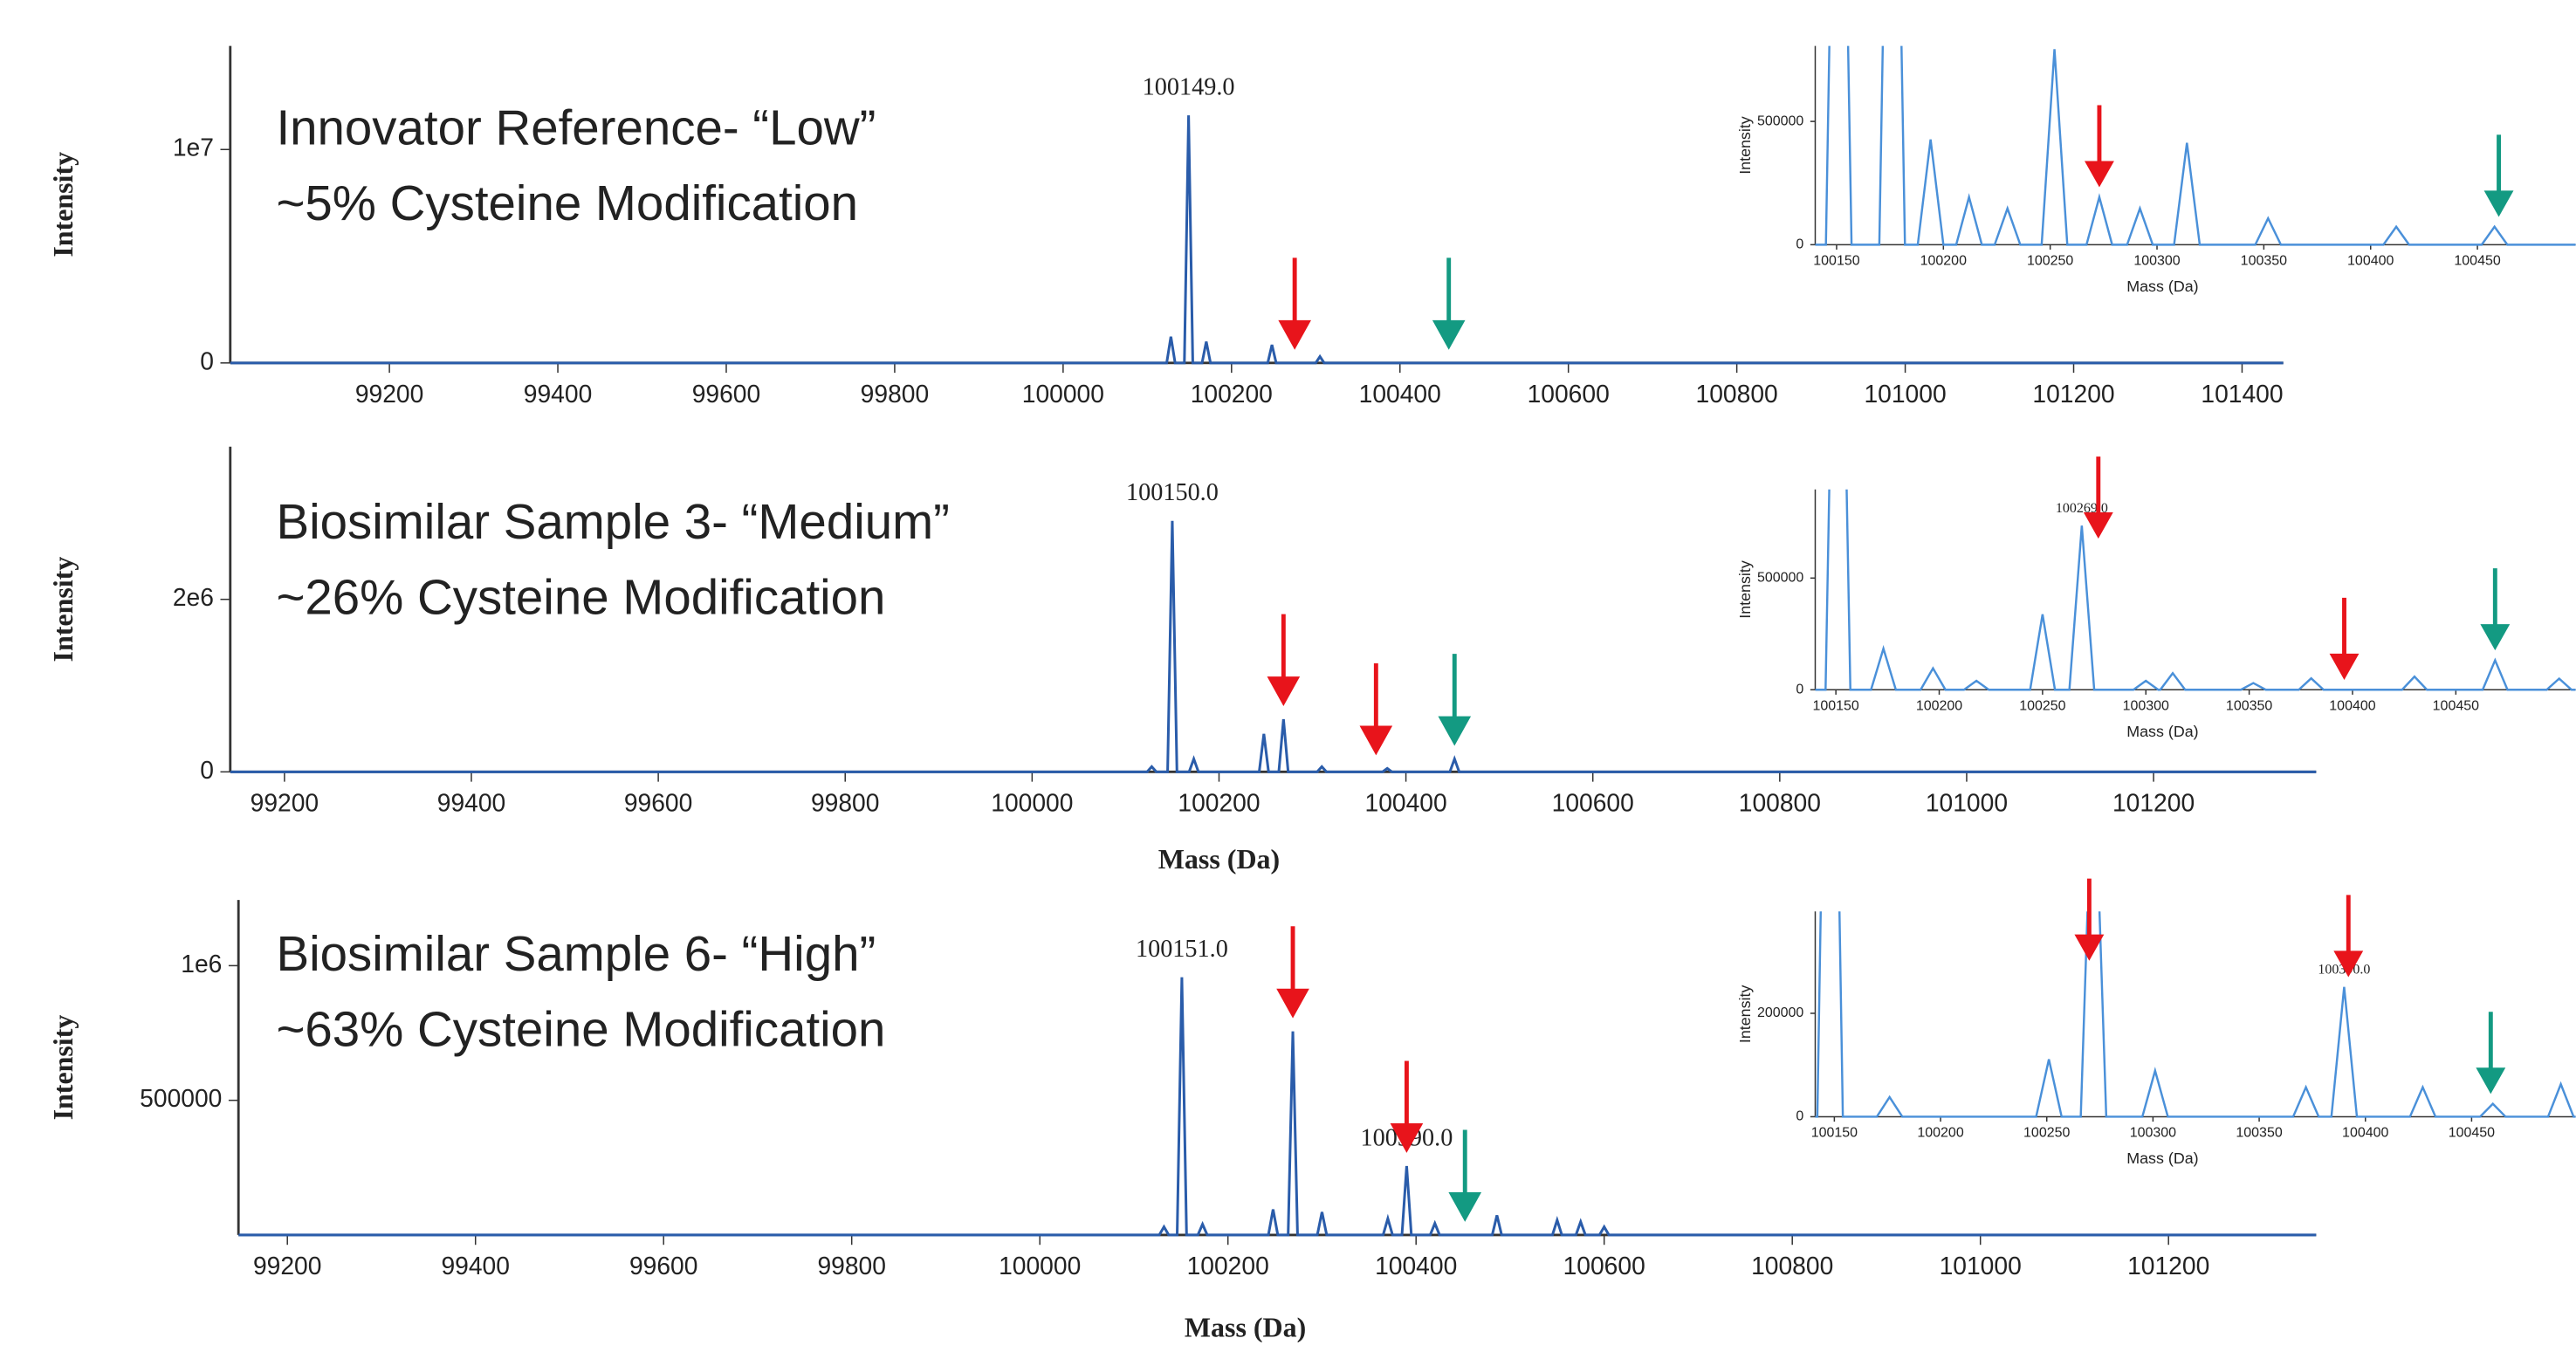  What do you see at coordinates (194, 147) in the screenshot?
I see `y-tick-label: 1e7` at bounding box center [194, 147].